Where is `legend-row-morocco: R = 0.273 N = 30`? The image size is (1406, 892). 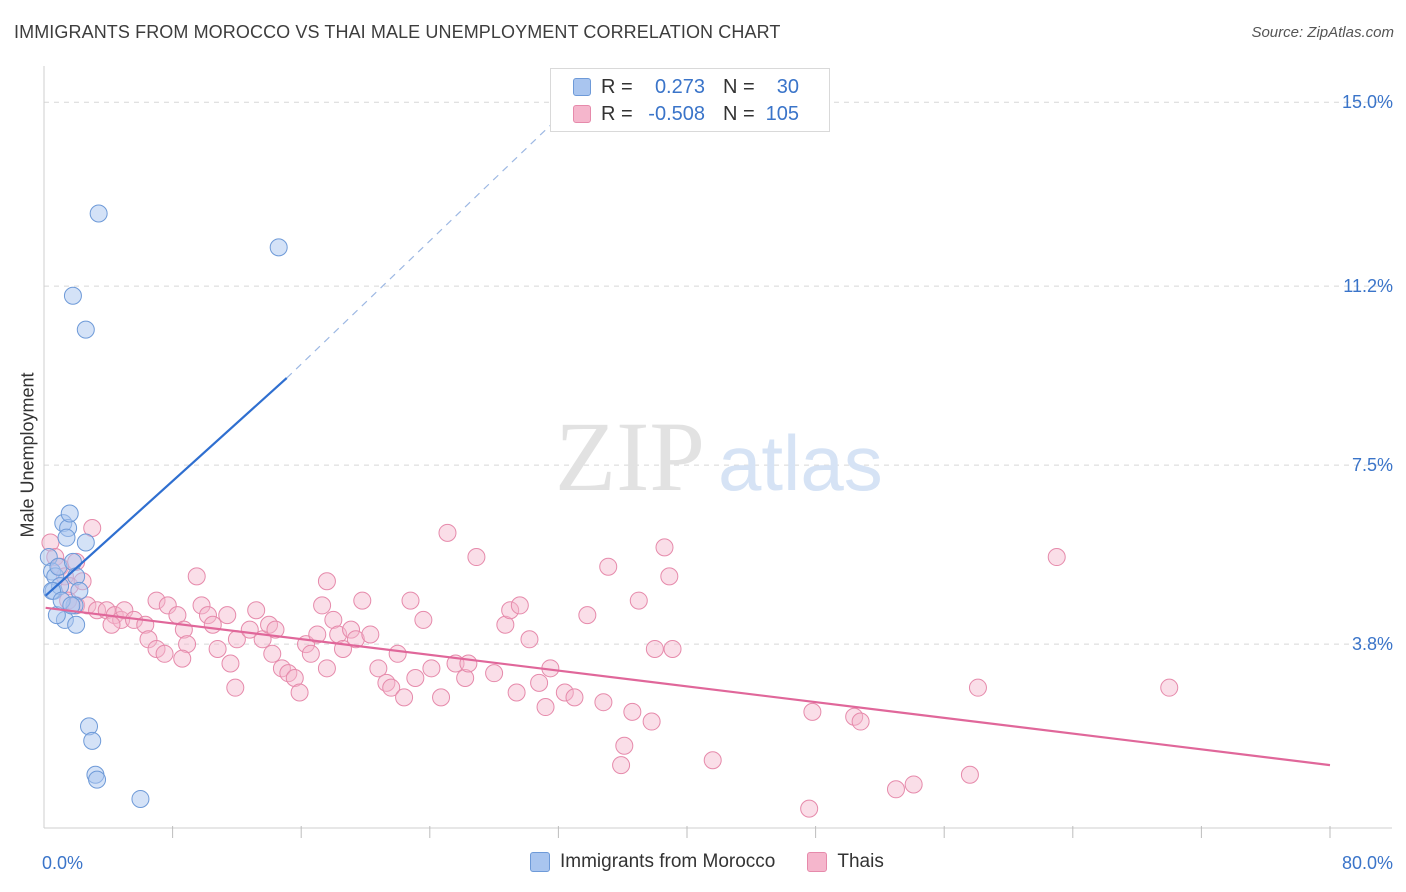
legend-row-morocco: R = 0.273 N = 30 is located at coordinates (686, 87).